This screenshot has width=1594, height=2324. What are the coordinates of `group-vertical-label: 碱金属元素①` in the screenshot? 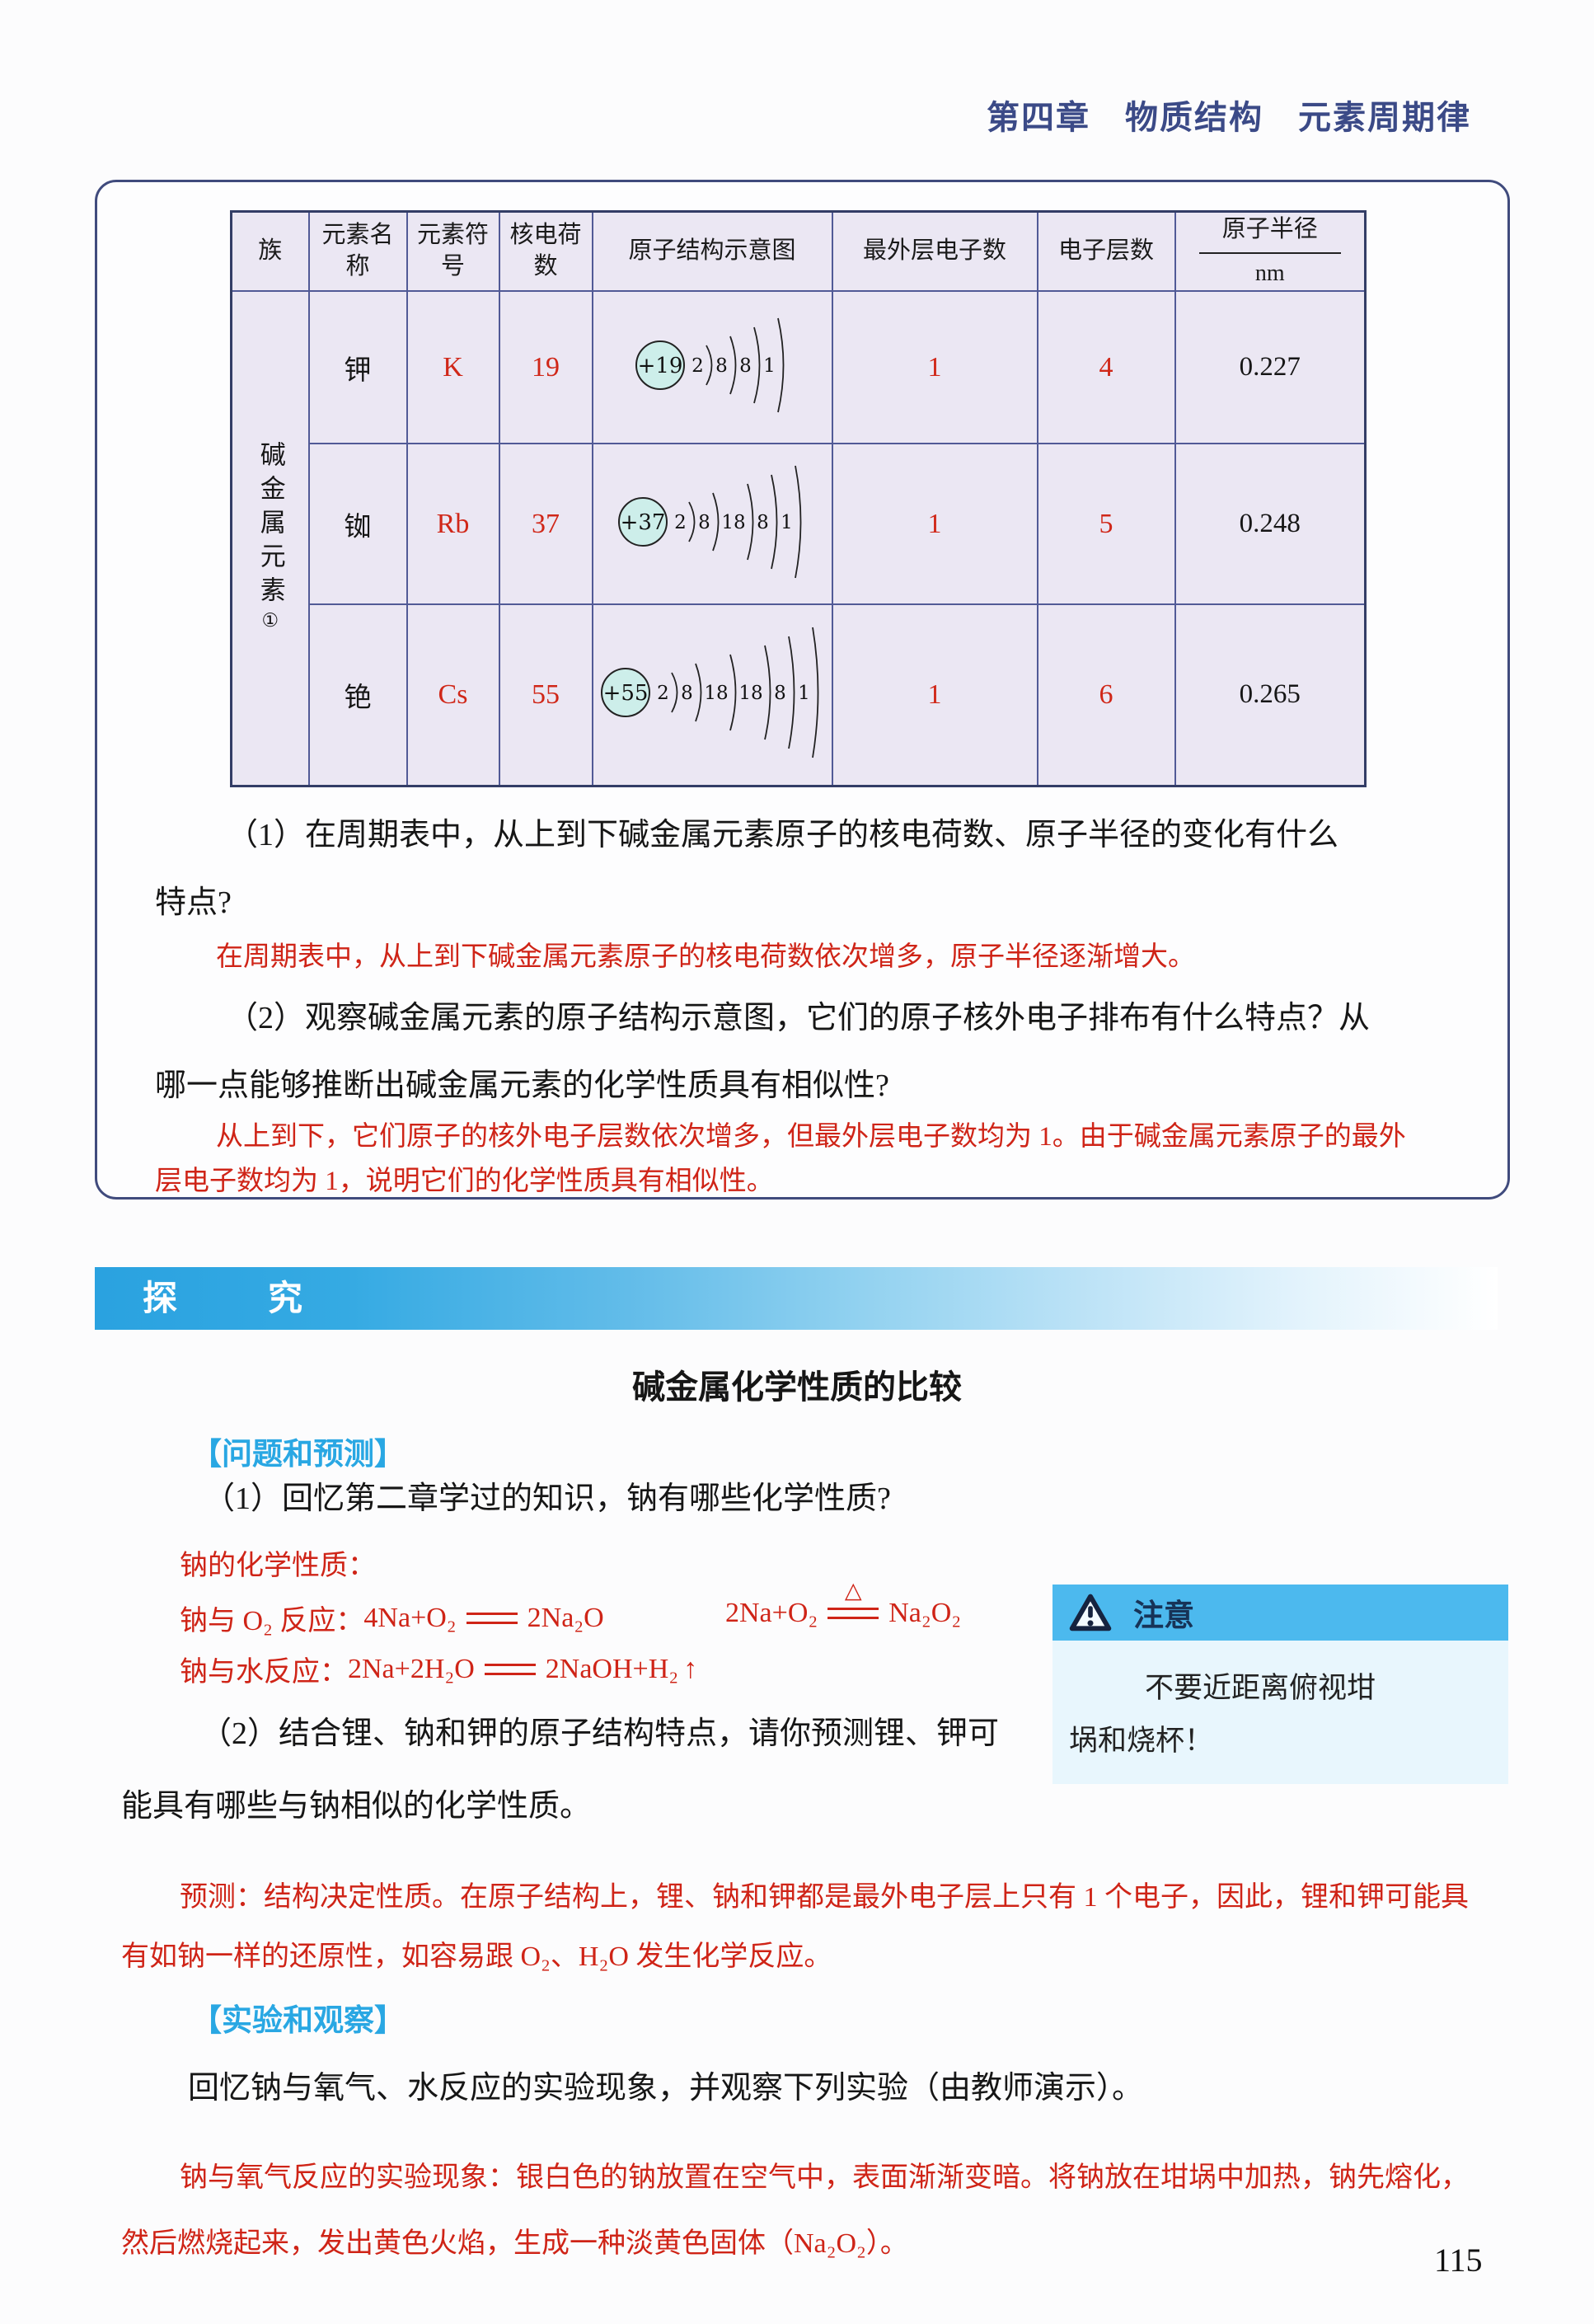 It's located at (270, 535).